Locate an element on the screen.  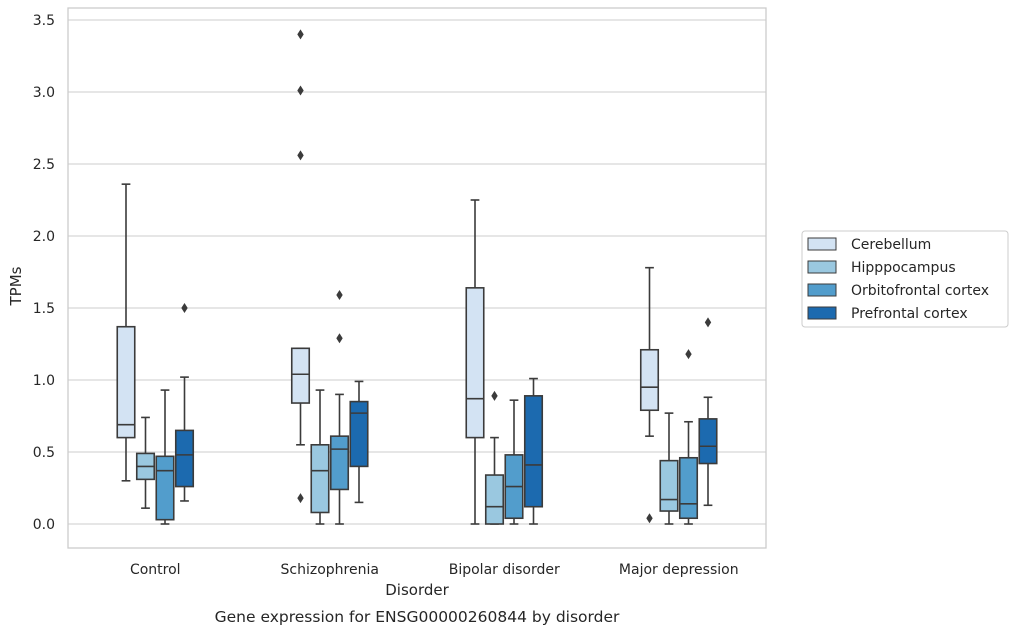
legend-label: Cerebellum is located at coordinates (891, 245).